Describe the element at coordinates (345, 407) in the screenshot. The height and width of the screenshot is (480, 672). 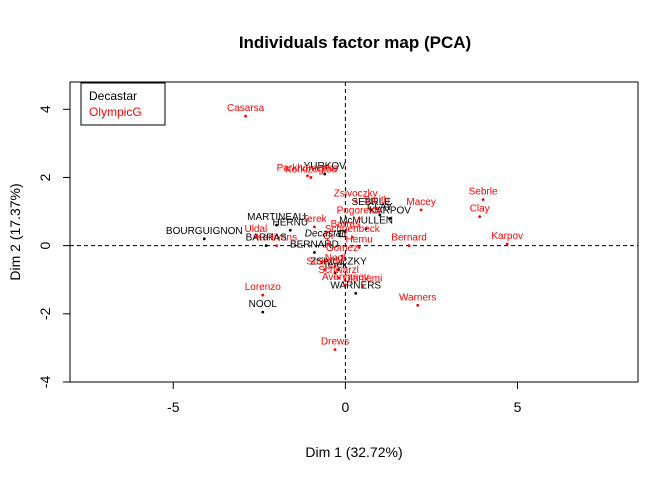
I see `x-tick-label: 0` at that location.